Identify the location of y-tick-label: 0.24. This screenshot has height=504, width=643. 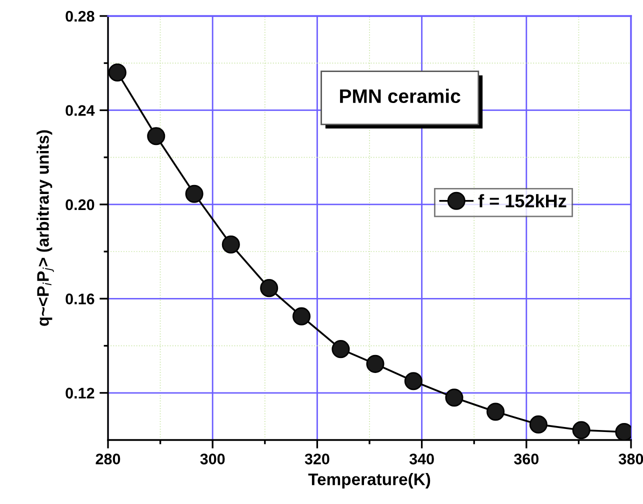
(80, 110).